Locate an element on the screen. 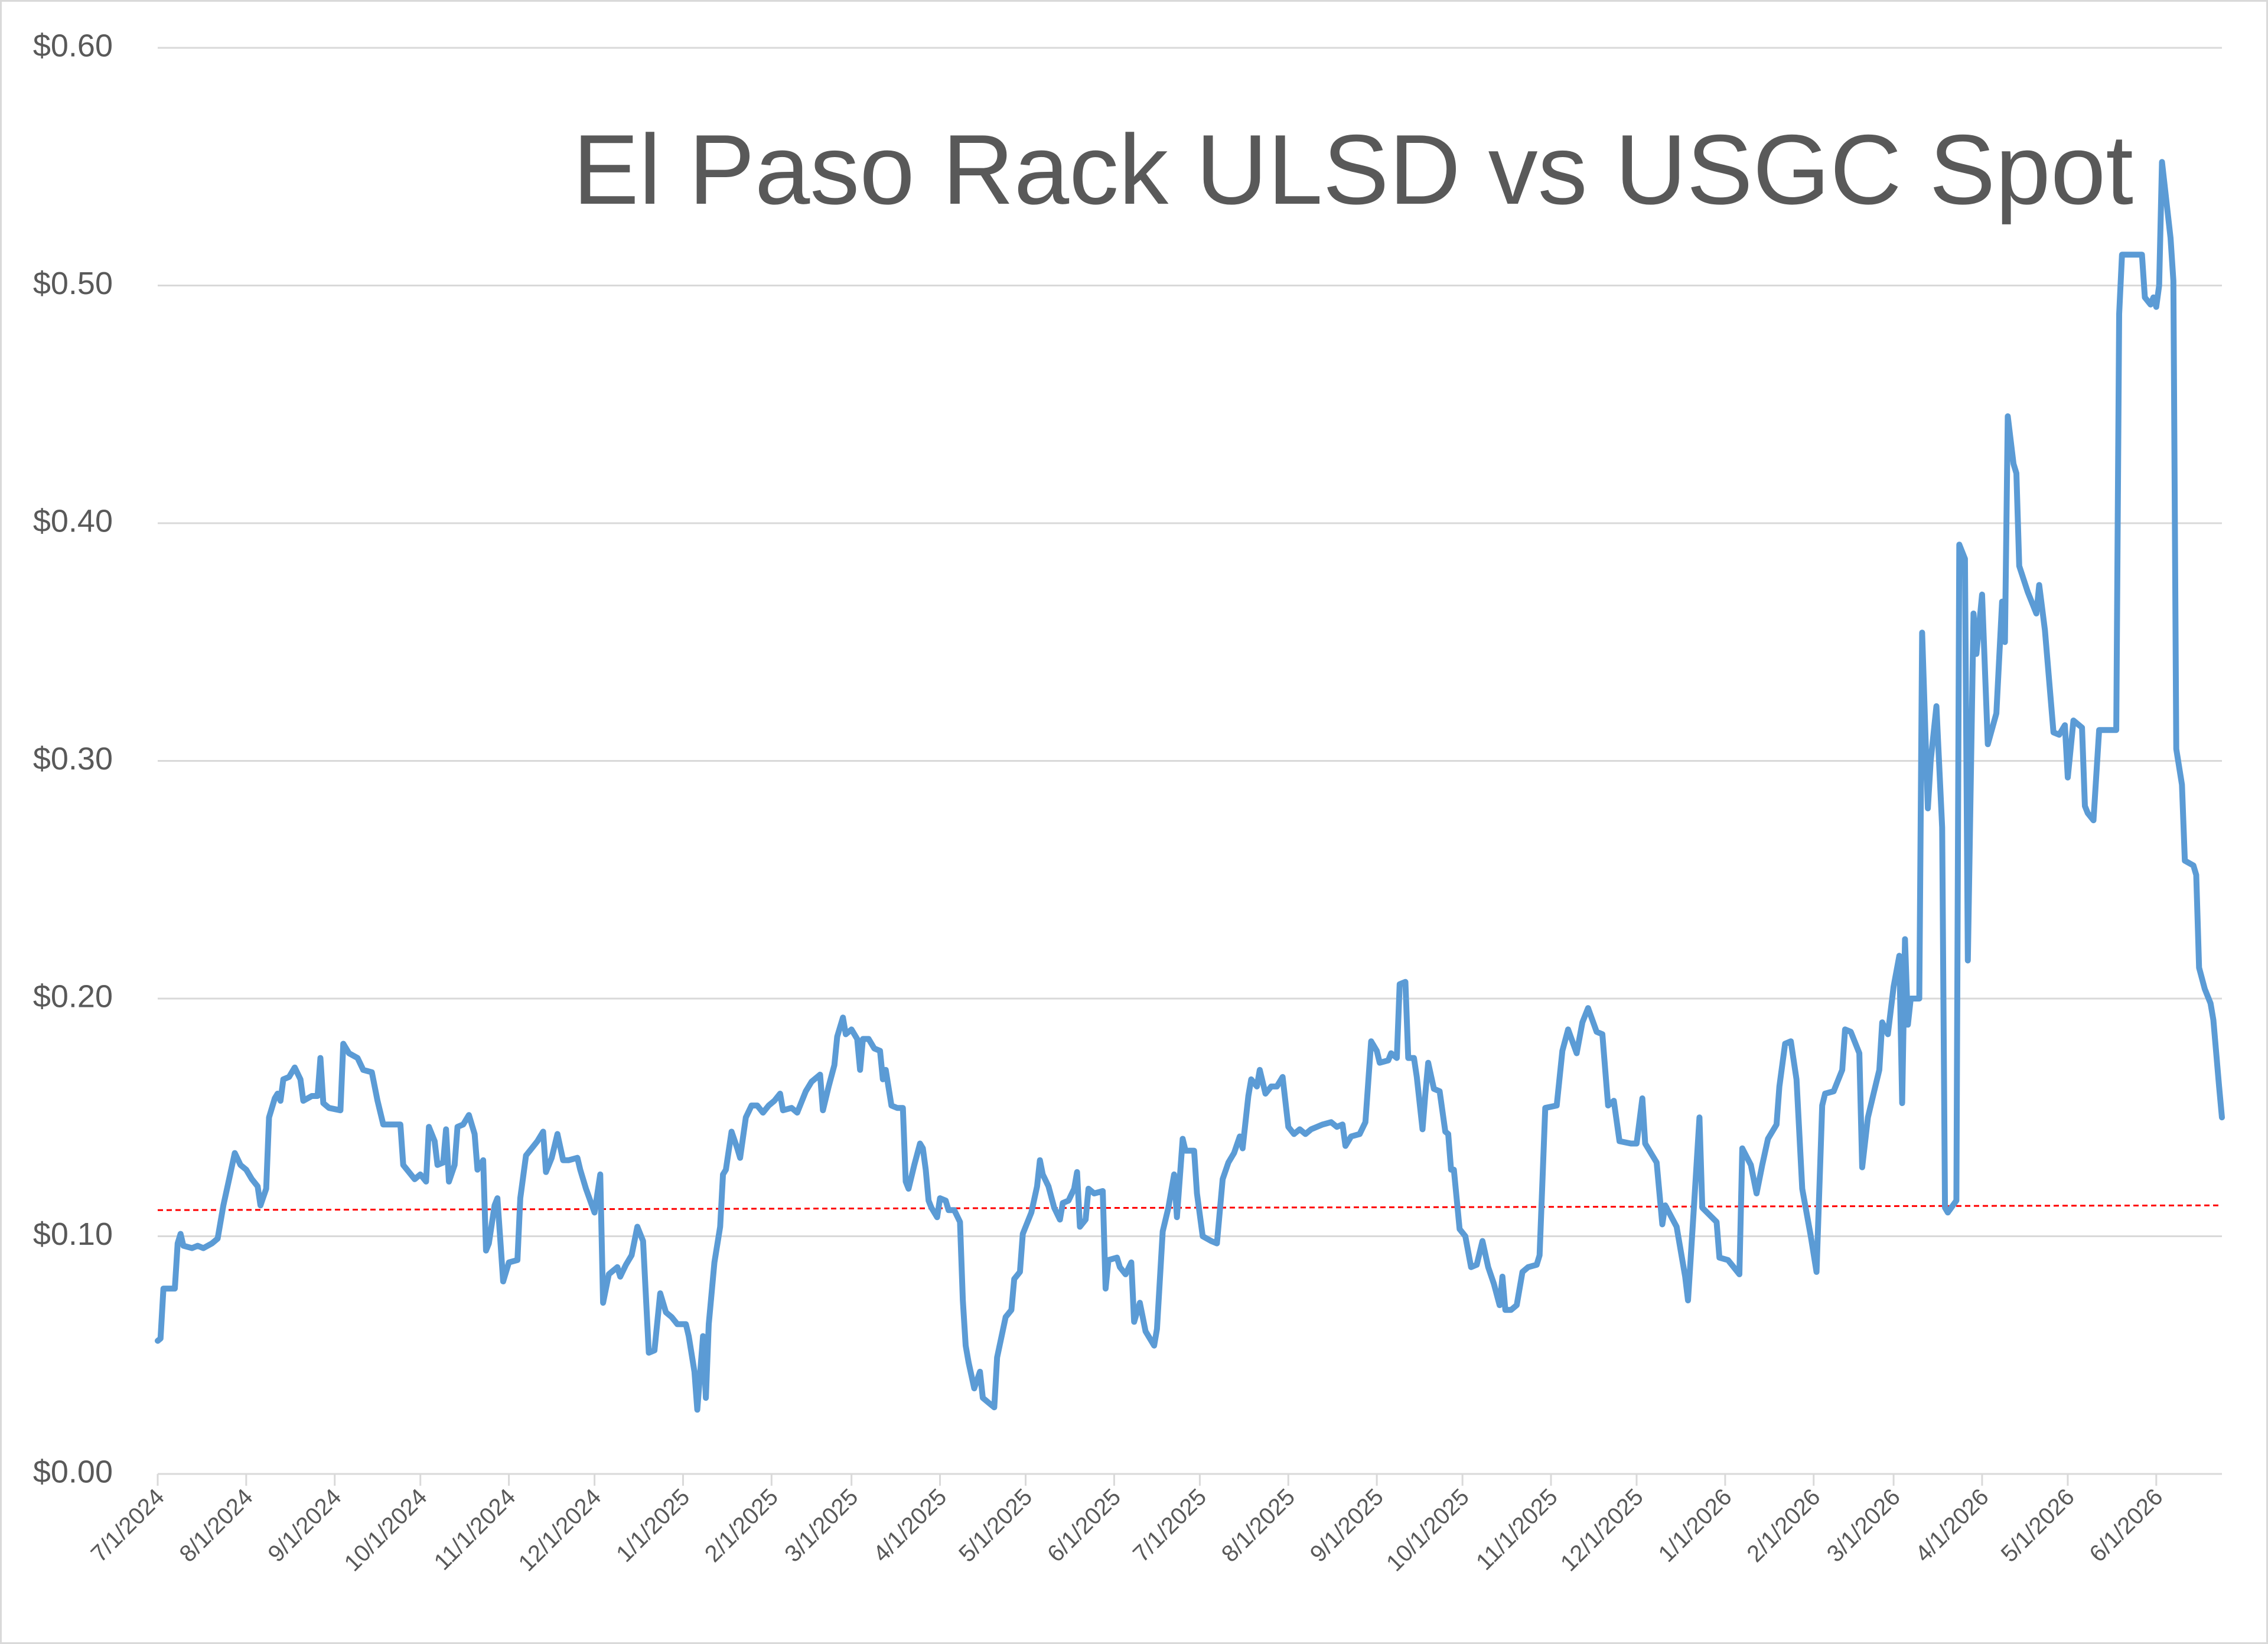 The height and width of the screenshot is (1644, 2268). chart-title: El Paso Rack ULSD vs USGC Spot is located at coordinates (1353, 169).